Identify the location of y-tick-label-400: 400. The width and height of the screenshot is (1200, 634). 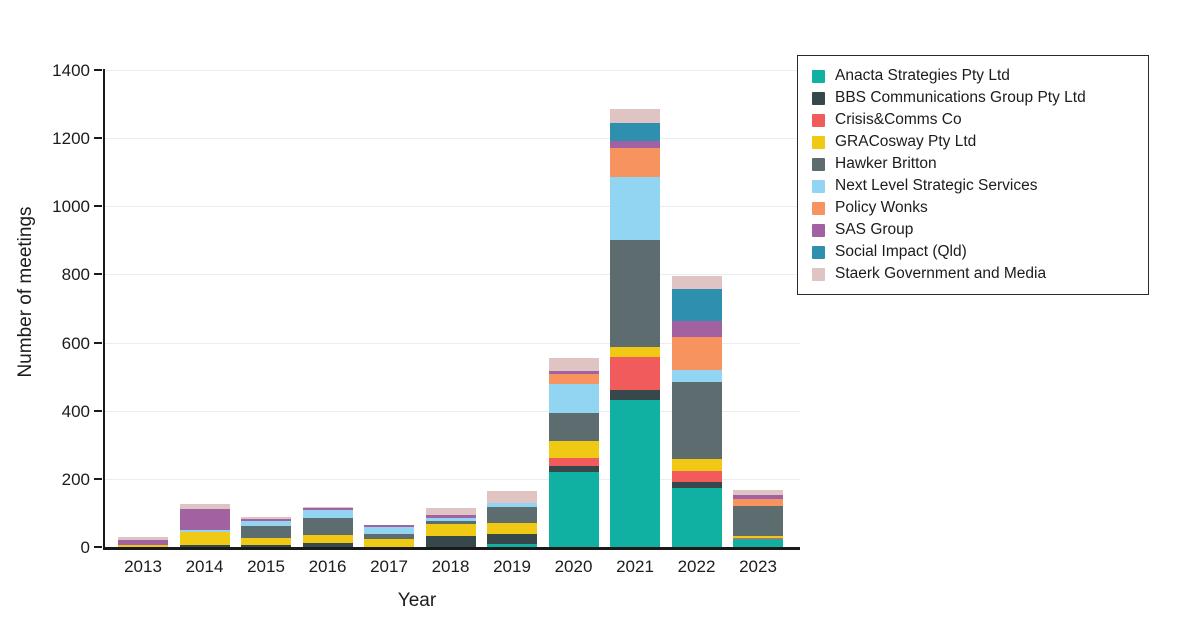
(75, 411).